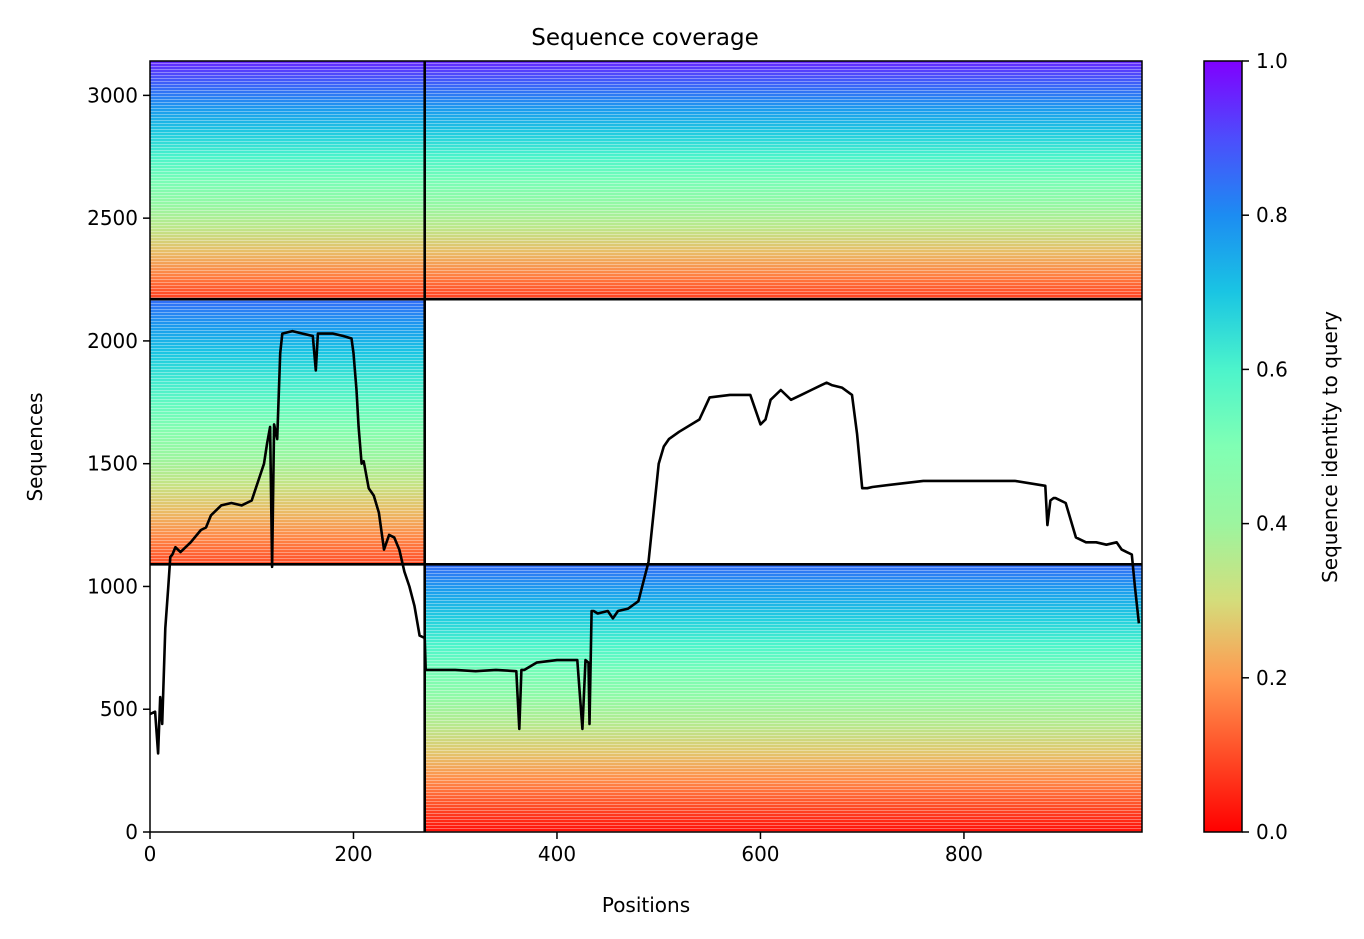  I want to click on colorbar-tick-label: 0.6, so click(1272, 369).